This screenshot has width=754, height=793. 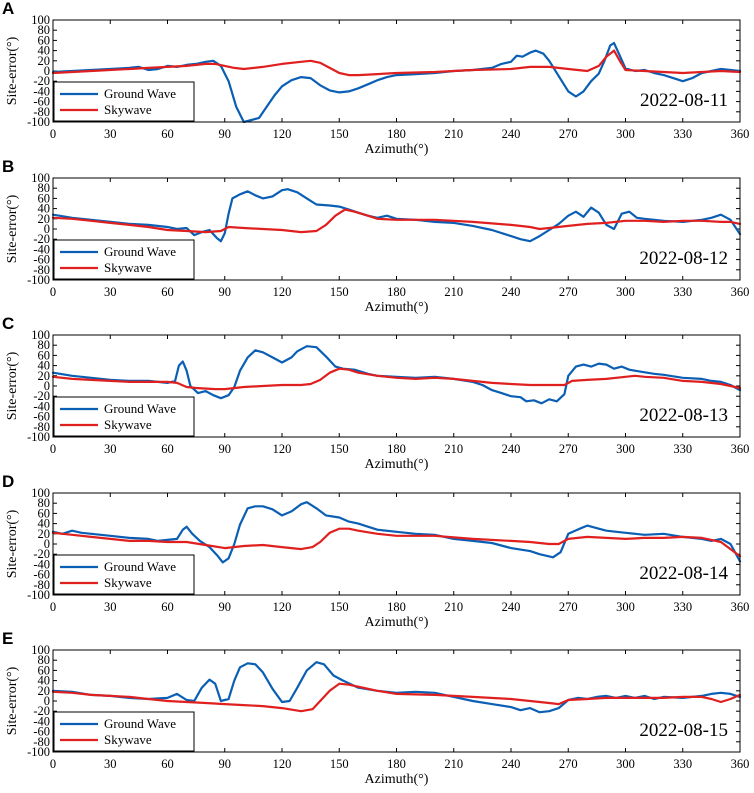 What do you see at coordinates (7, 638) in the screenshot?
I see `panel-letter: E` at bounding box center [7, 638].